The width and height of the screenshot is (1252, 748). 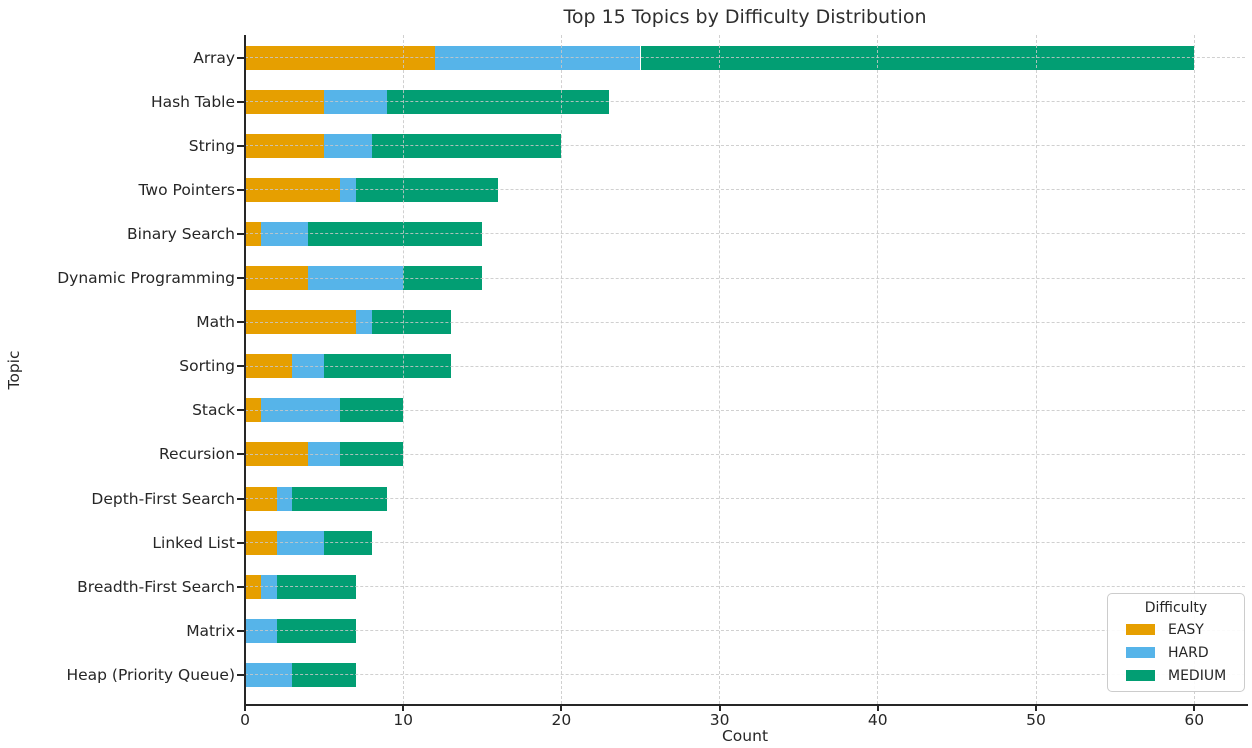 I want to click on legend-title: Difficulty, so click(x=1176, y=608).